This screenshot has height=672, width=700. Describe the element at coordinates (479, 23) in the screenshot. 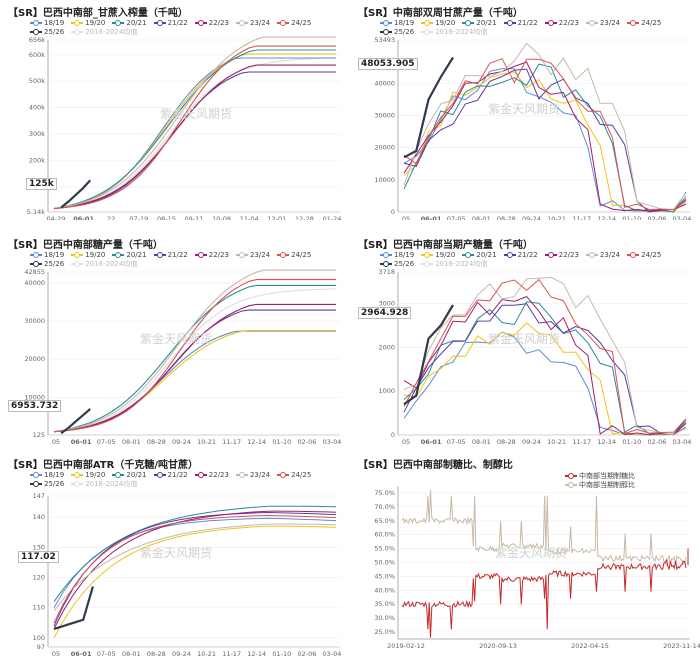

I see `legend-item: 20/21` at that location.